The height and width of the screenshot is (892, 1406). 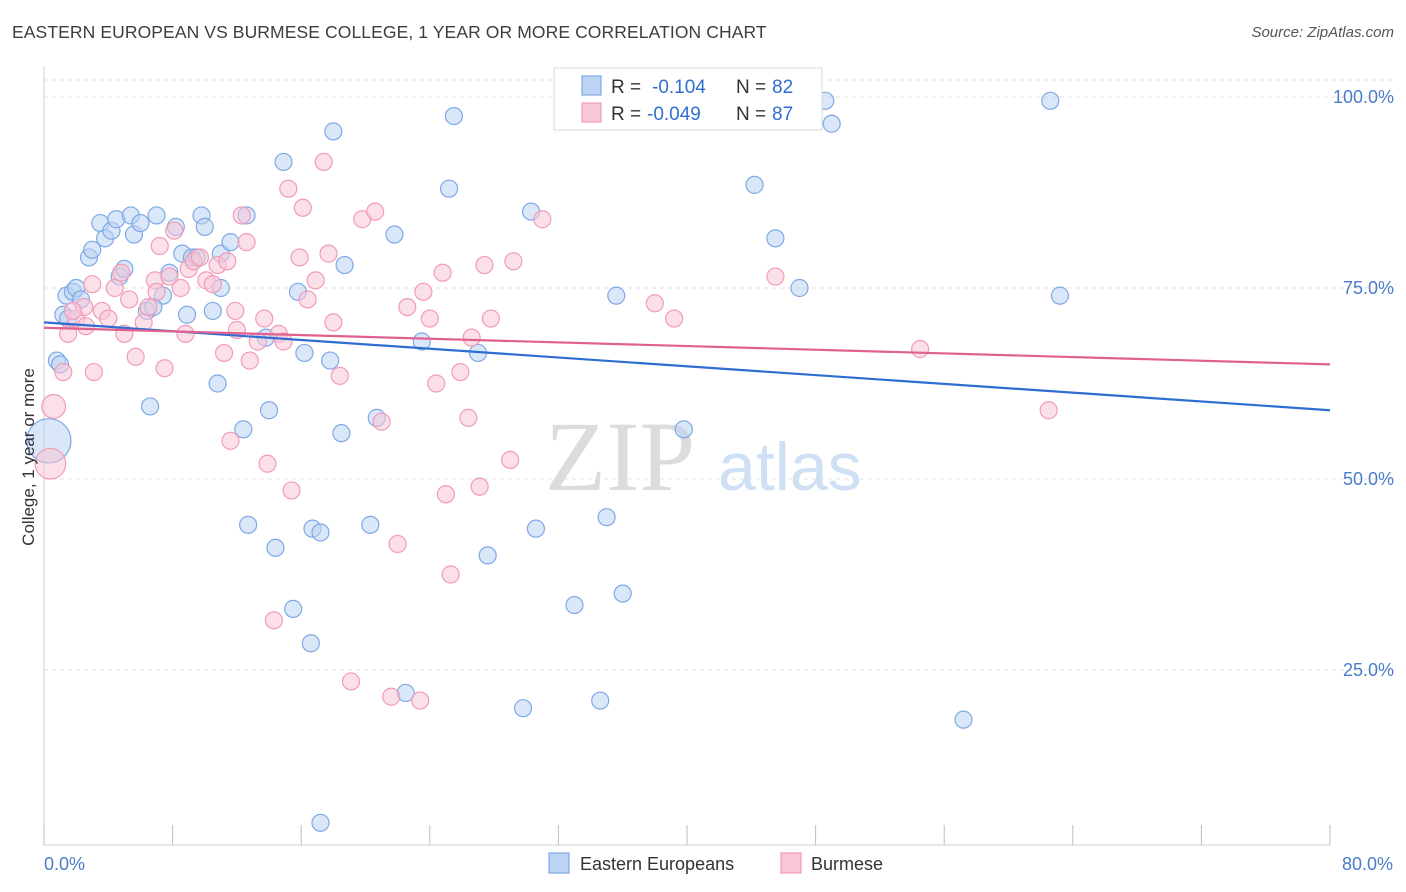 What do you see at coordinates (703, 456) in the screenshot?
I see `watermark: ZIP atlas` at bounding box center [703, 456].